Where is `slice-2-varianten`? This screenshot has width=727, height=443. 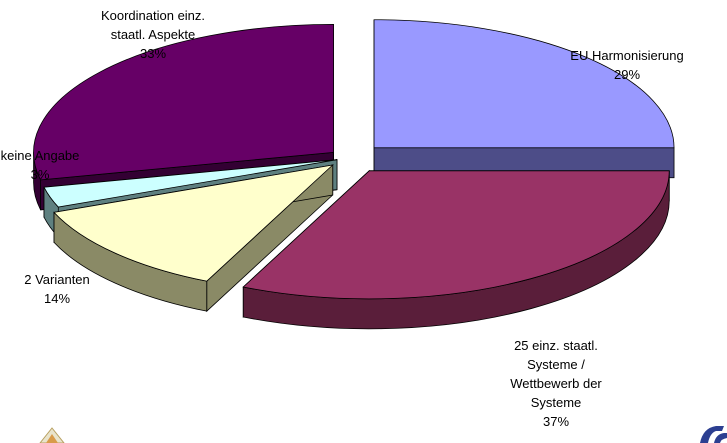
slice-2-varianten is located at coordinates (193, 223).